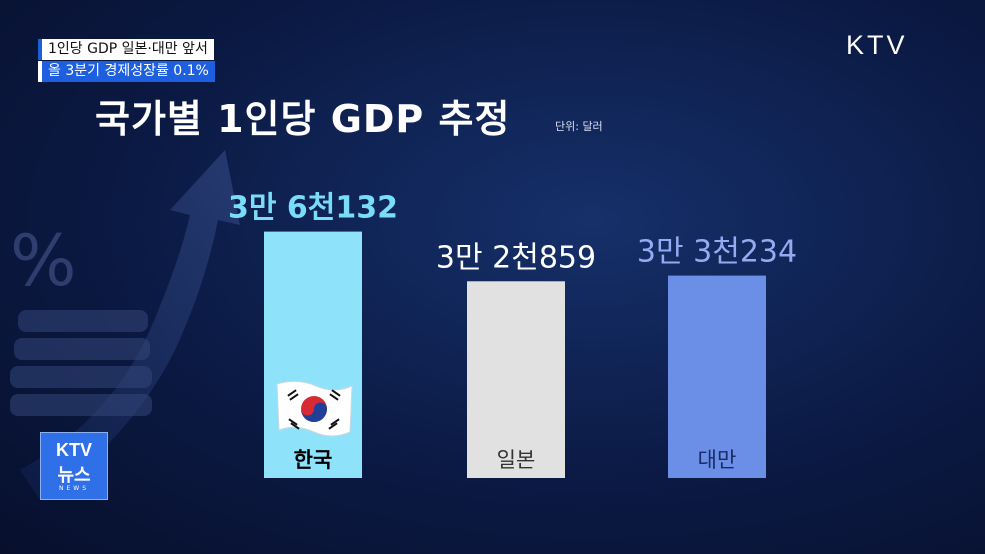 This screenshot has width=985, height=554. I want to click on trend-arrow-icon, so click(130, 325).